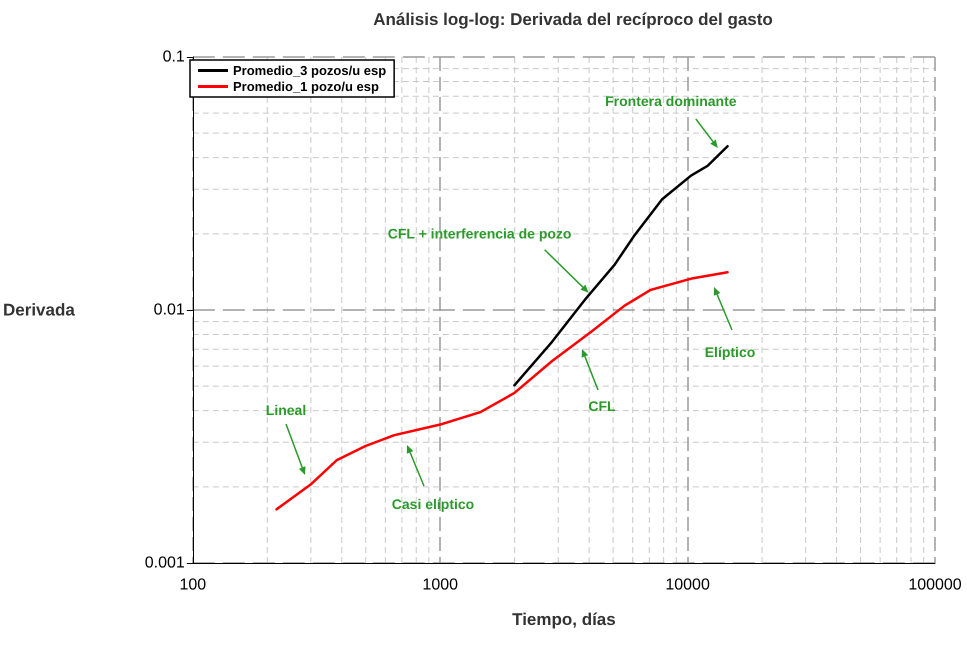 This screenshot has height=648, width=967. What do you see at coordinates (169, 310) in the screenshot?
I see `y-tick-label: 0.01` at bounding box center [169, 310].